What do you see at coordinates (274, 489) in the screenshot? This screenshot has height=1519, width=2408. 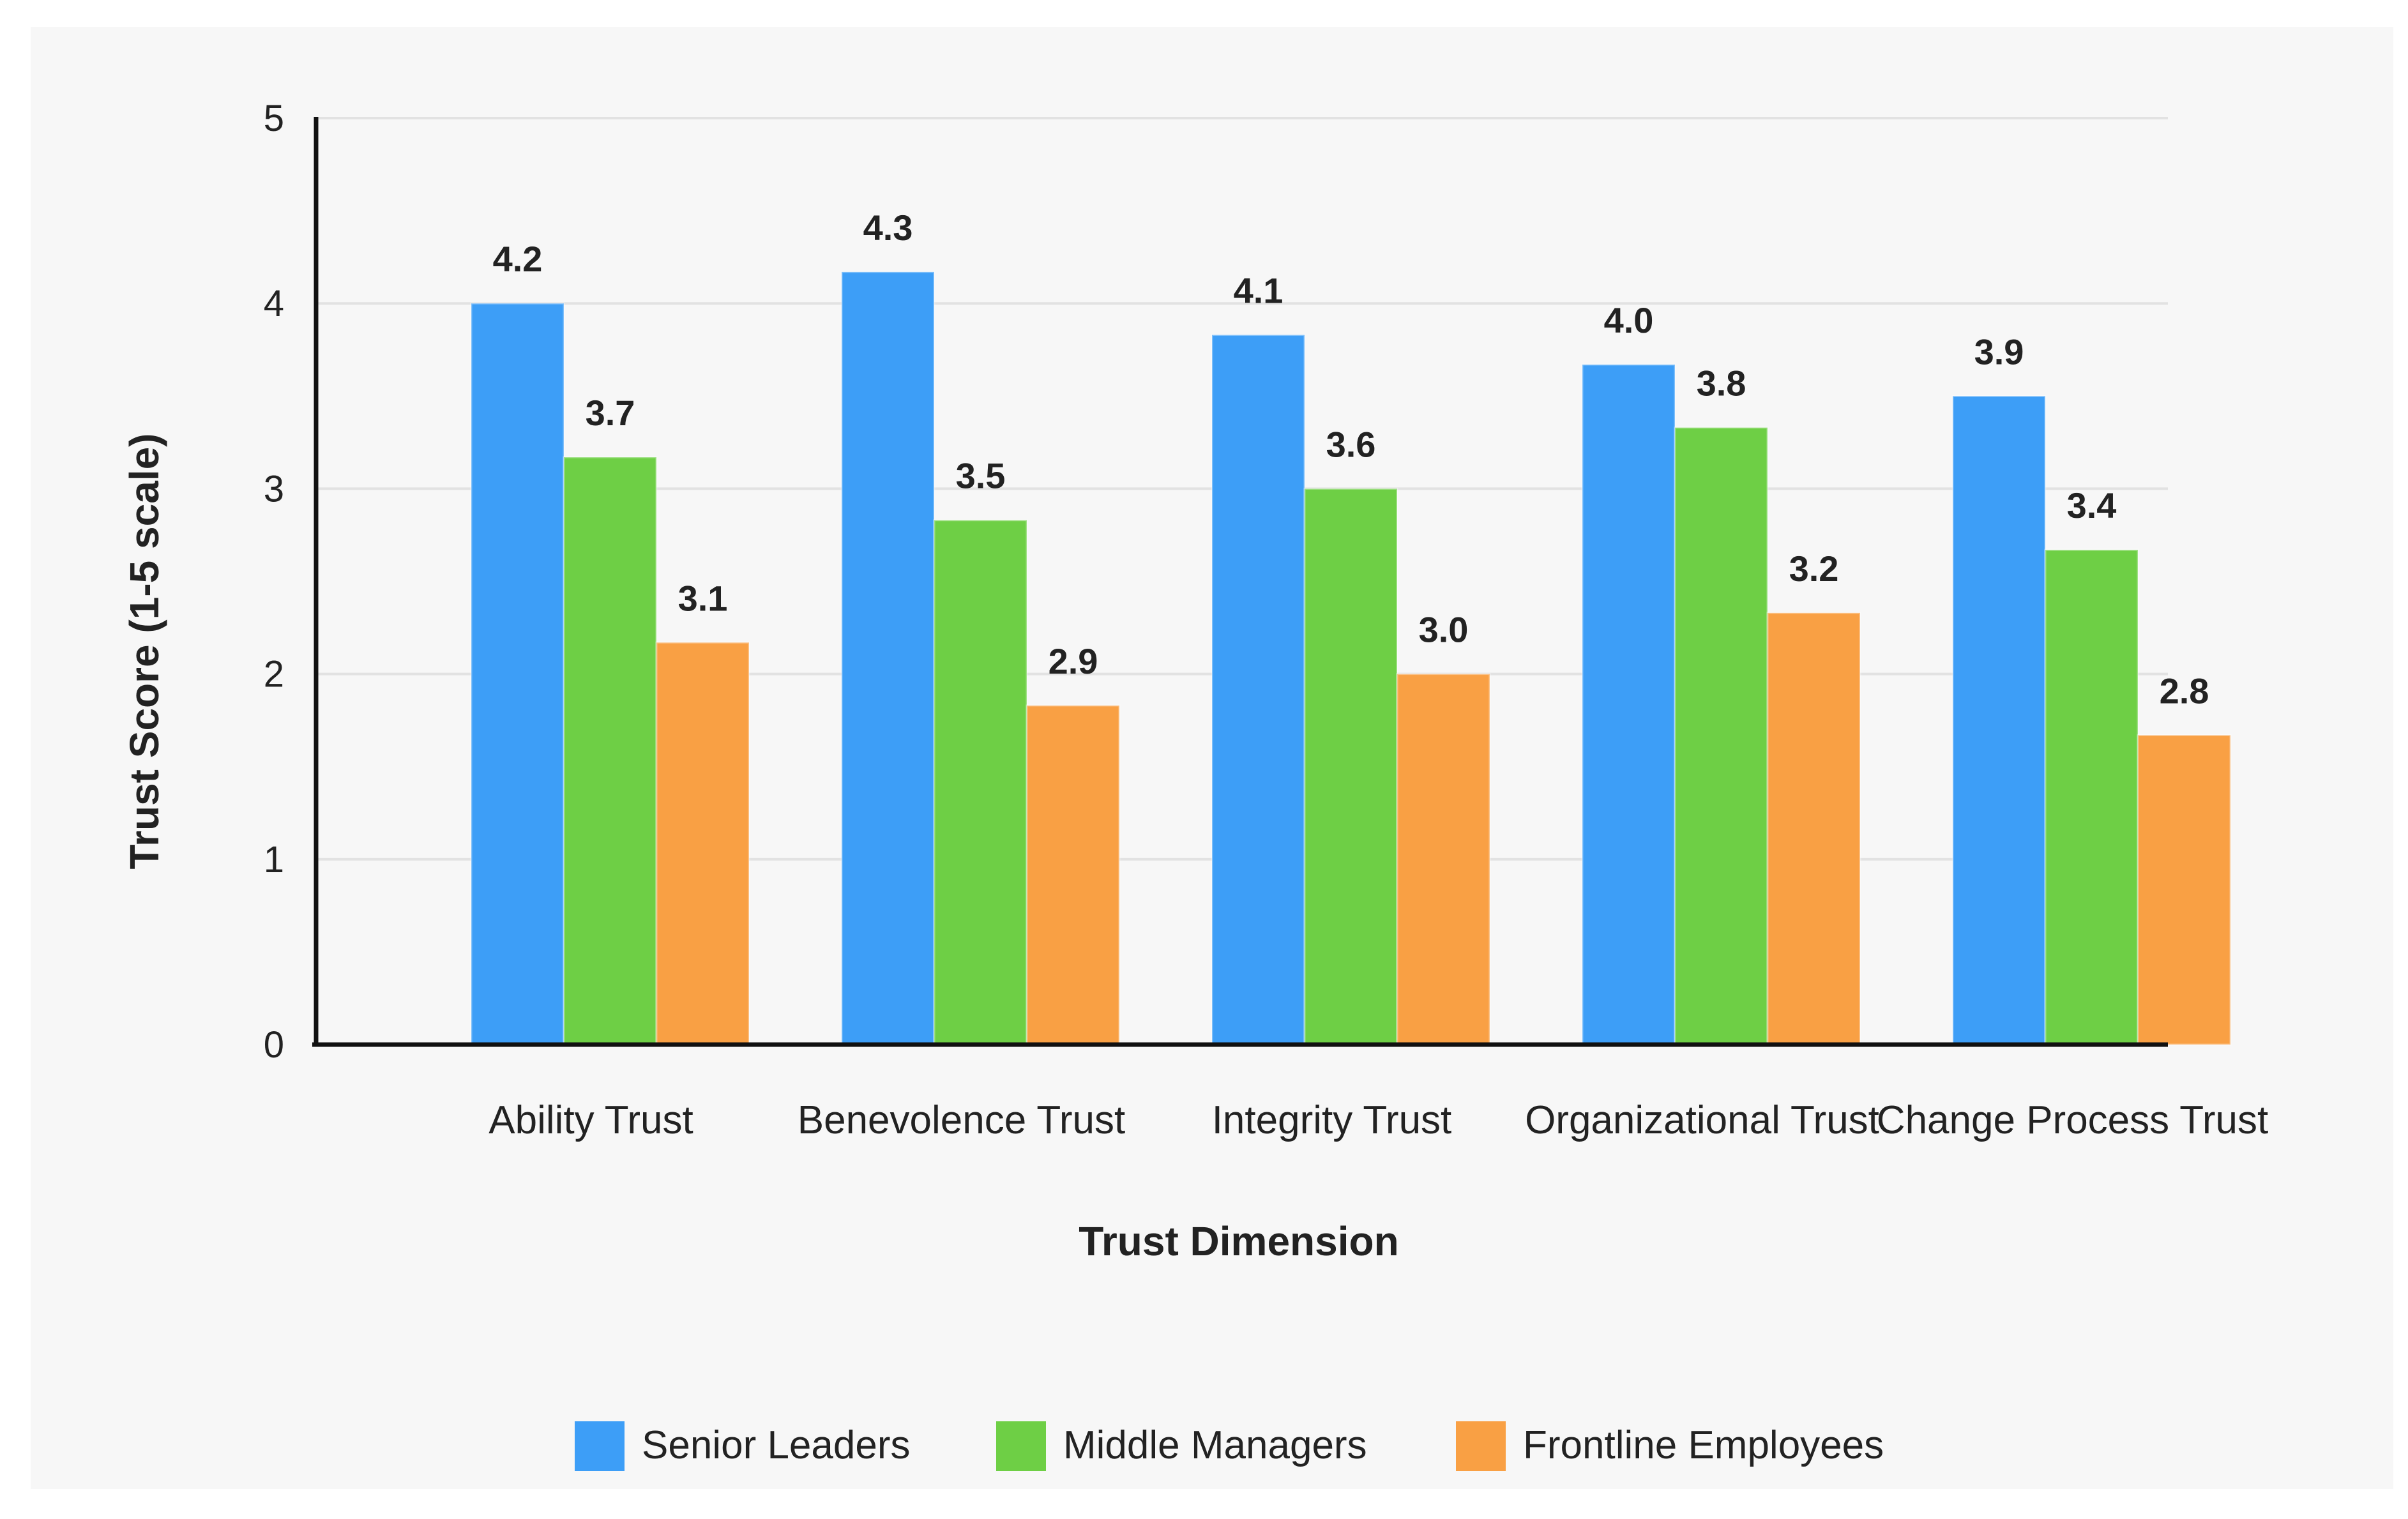 I see `y-tick-label: 3` at bounding box center [274, 489].